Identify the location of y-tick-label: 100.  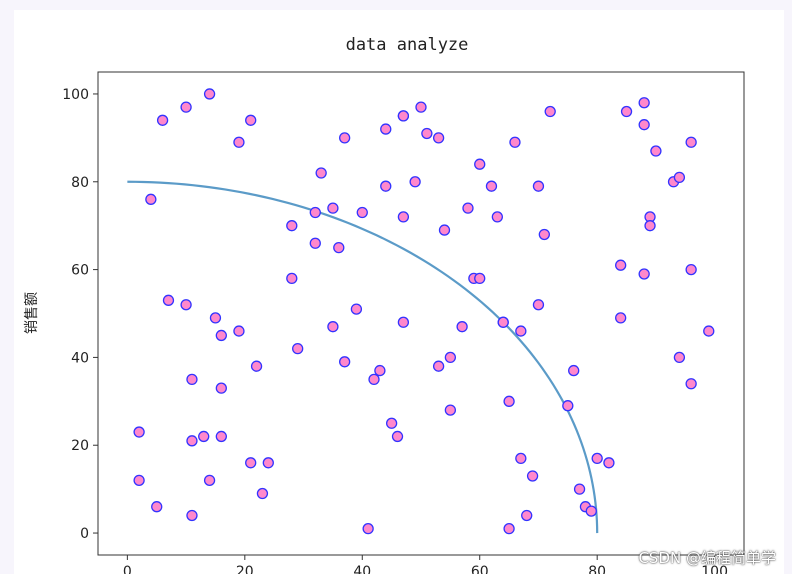
(75, 95).